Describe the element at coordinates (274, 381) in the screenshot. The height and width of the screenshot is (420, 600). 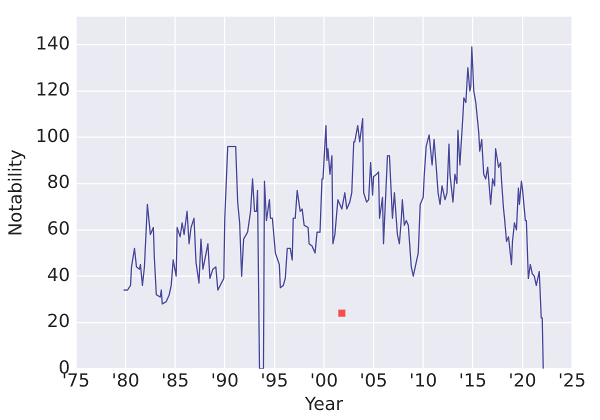
I see `x-tick-label: '95` at that location.